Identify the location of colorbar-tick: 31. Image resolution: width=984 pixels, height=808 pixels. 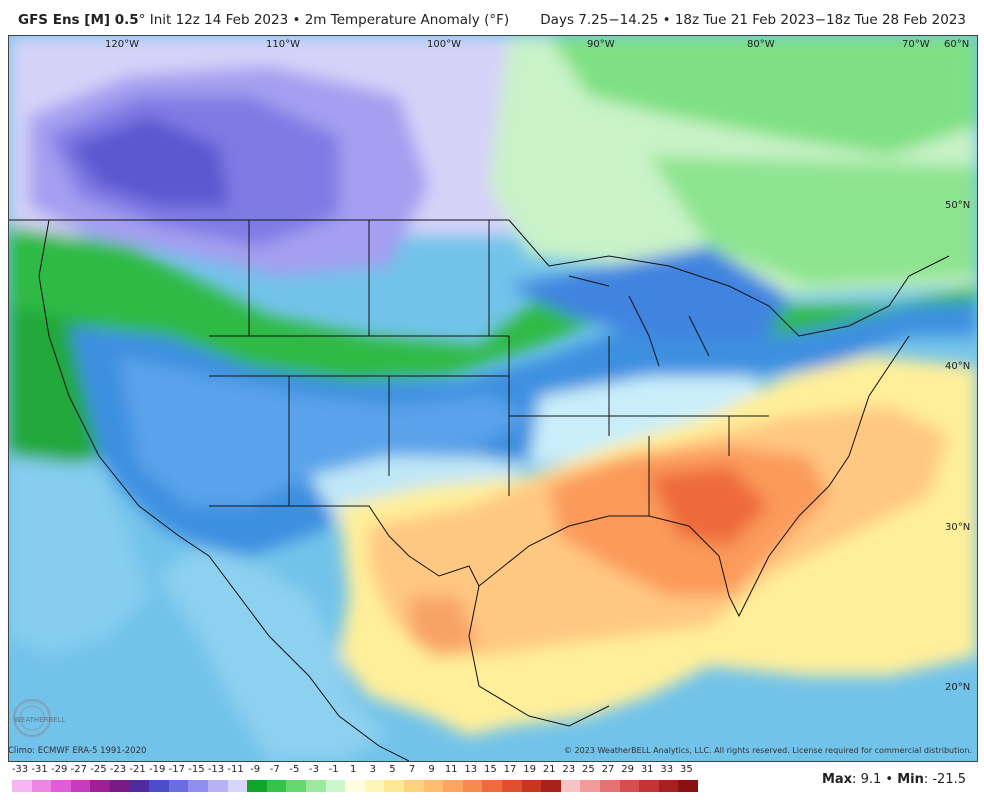
(647, 769).